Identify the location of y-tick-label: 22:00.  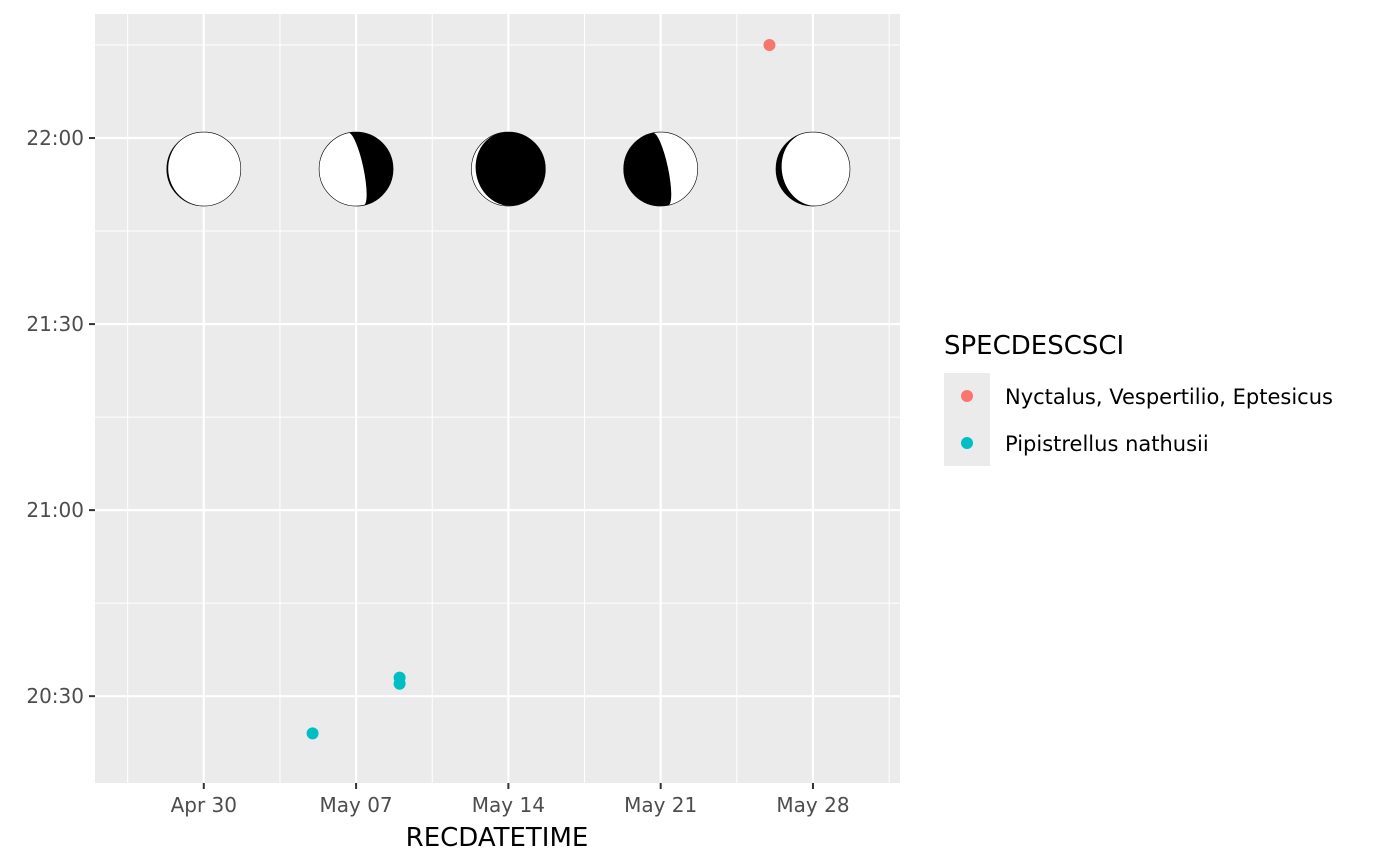
(55, 138).